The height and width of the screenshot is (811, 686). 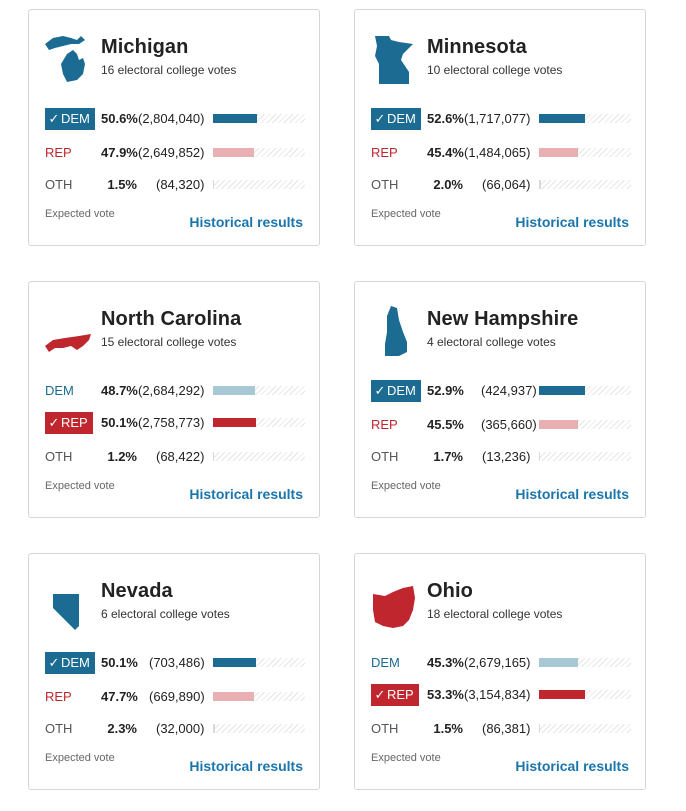 I want to click on state-name: Ohio, so click(x=450, y=591).